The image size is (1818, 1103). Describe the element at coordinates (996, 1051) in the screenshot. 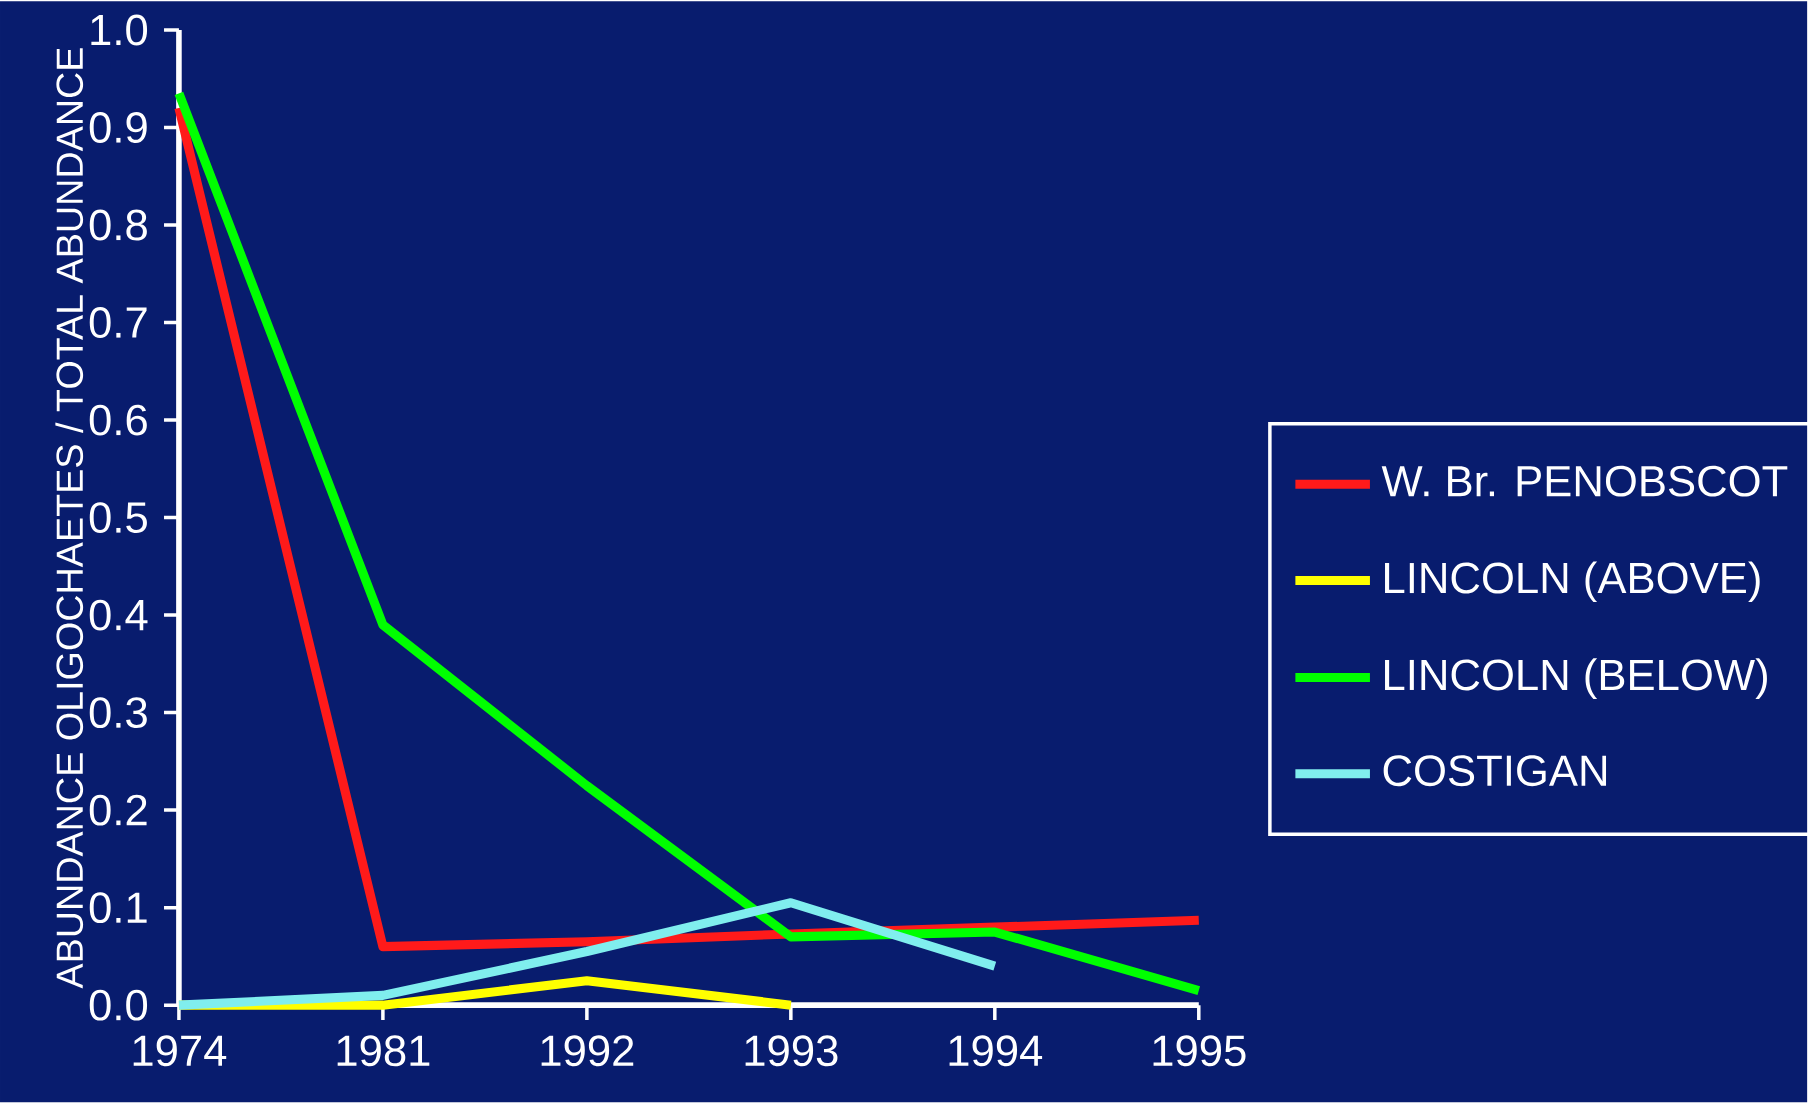

I see `x-tick-label: 1994` at that location.